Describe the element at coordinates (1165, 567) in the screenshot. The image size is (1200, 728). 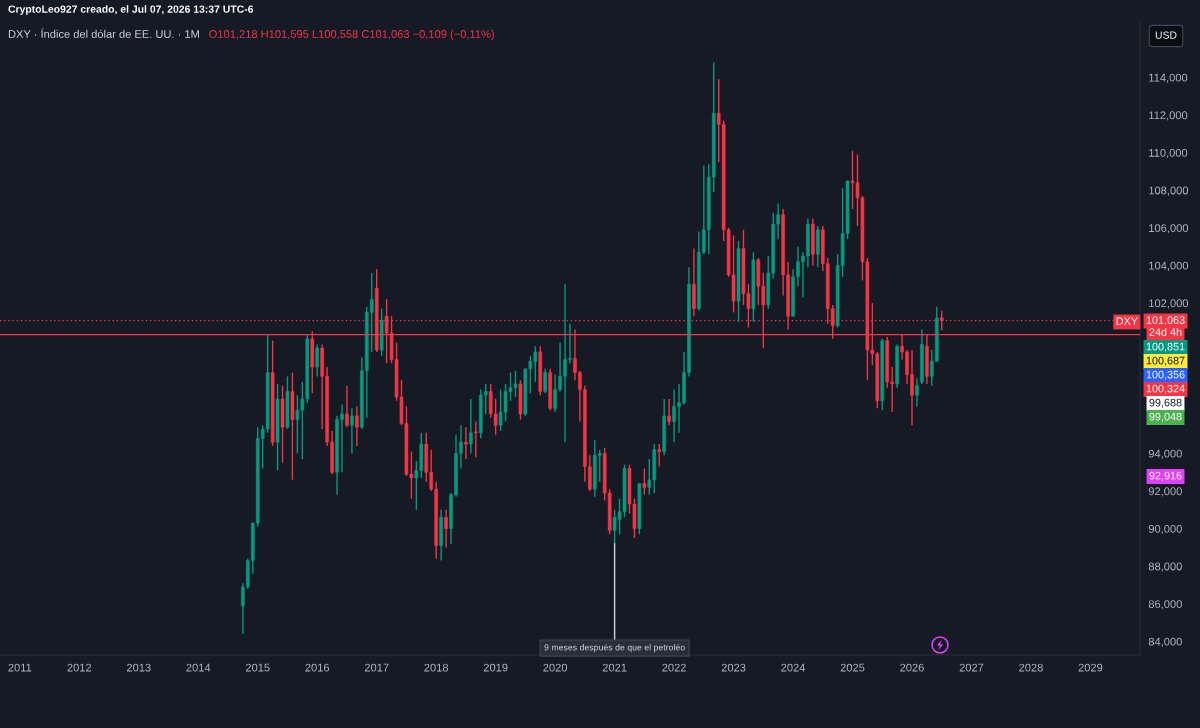
I see `y-tick-label: 88,000` at that location.